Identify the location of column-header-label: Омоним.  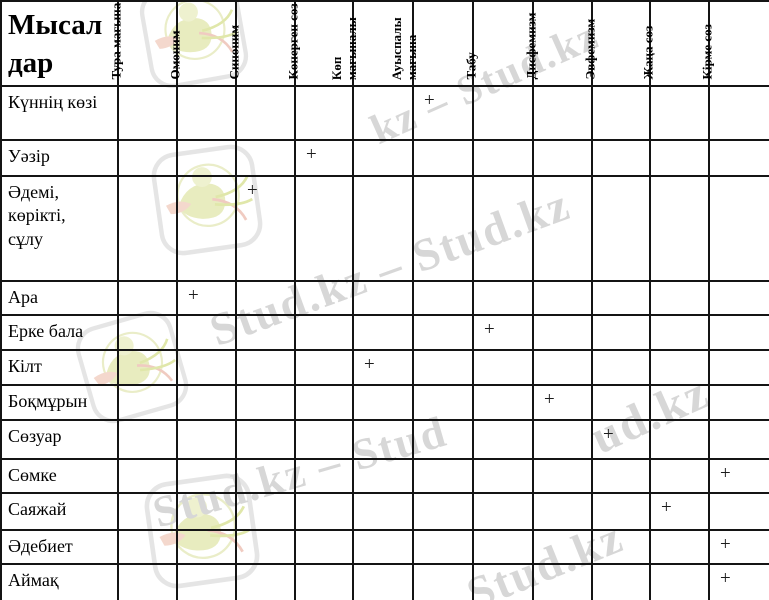
(175, 55).